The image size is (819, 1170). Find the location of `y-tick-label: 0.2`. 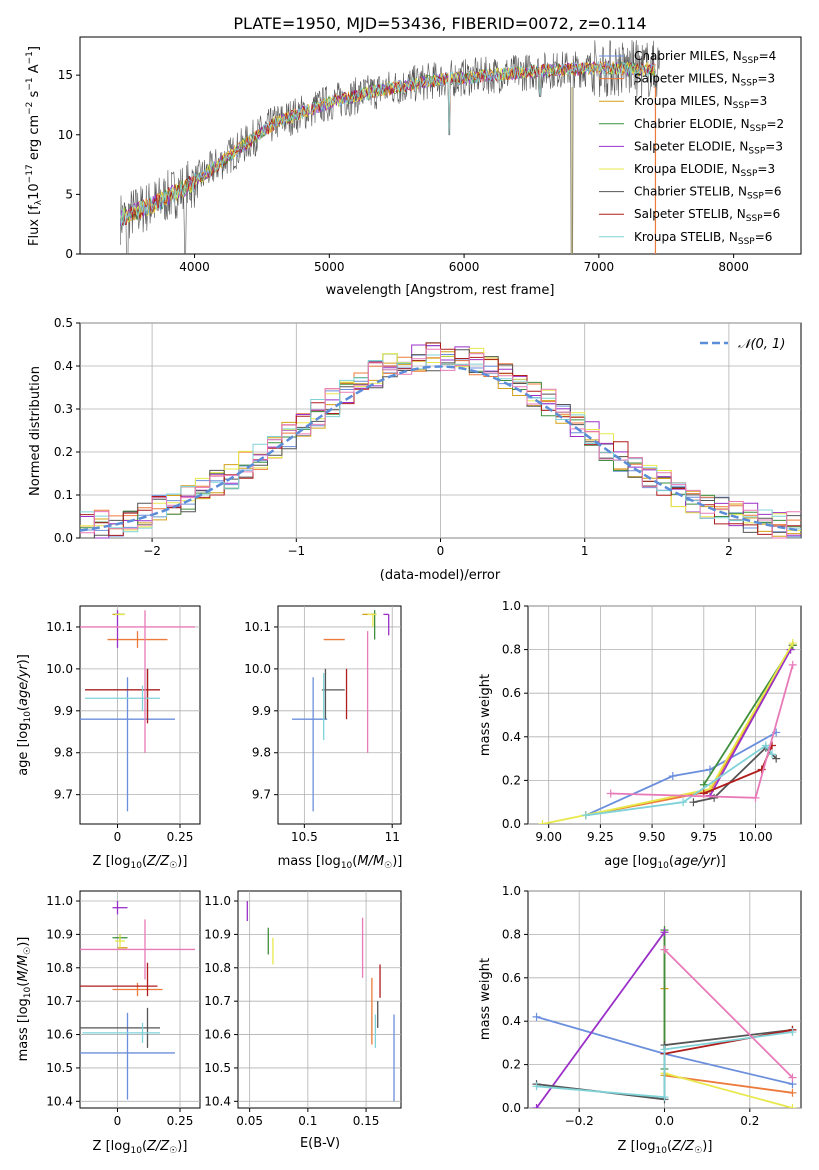

y-tick-label: 0.2 is located at coordinates (63, 452).